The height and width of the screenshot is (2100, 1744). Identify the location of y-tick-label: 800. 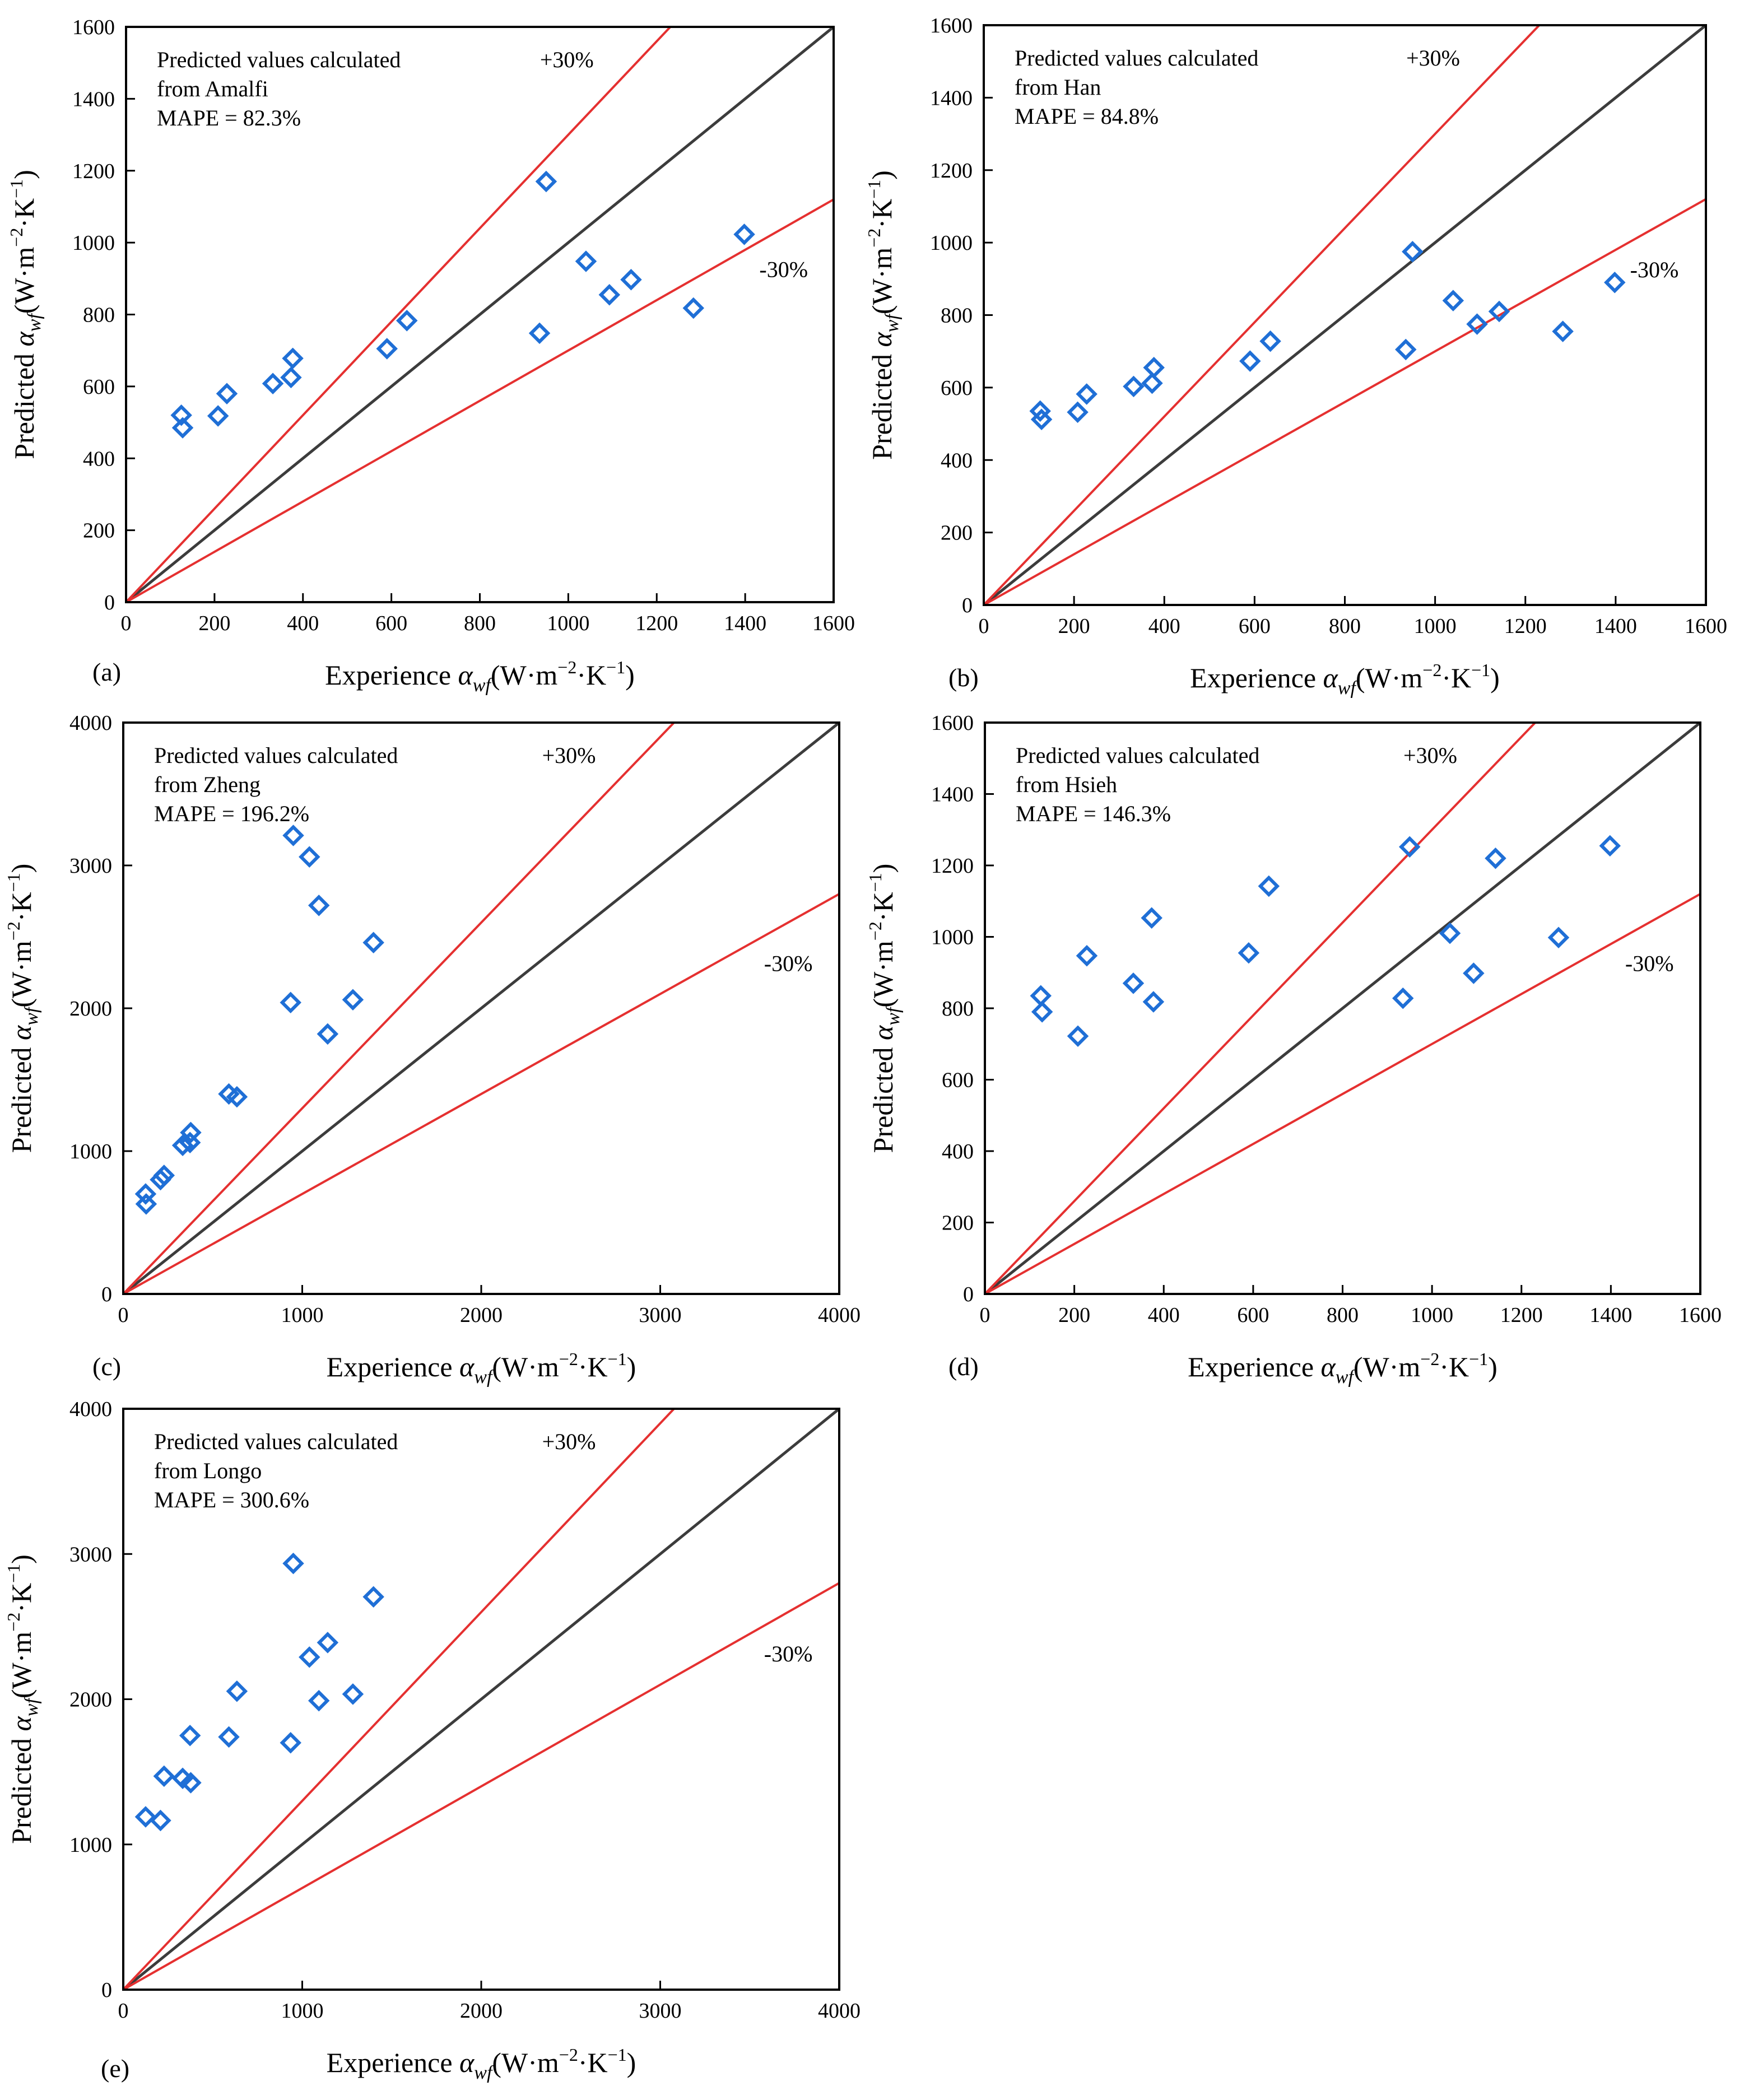
(957, 316).